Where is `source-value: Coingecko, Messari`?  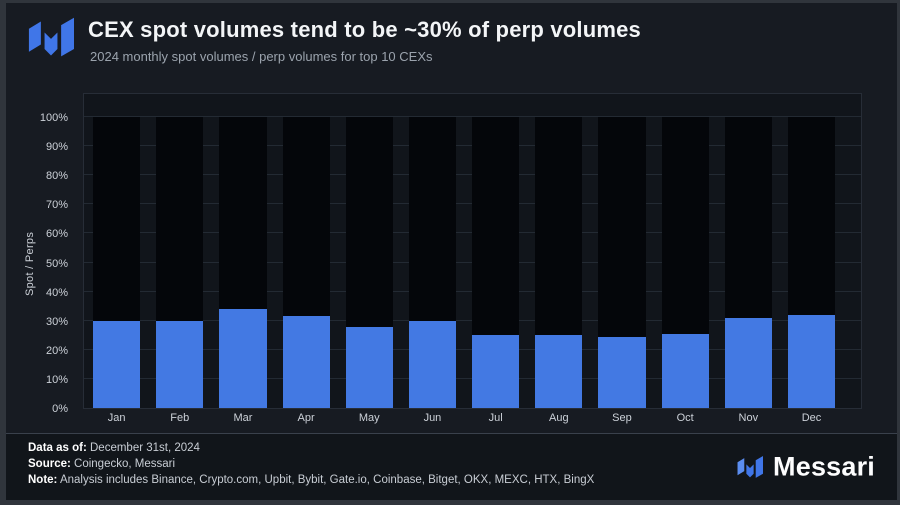
source-value: Coingecko, Messari is located at coordinates (125, 464).